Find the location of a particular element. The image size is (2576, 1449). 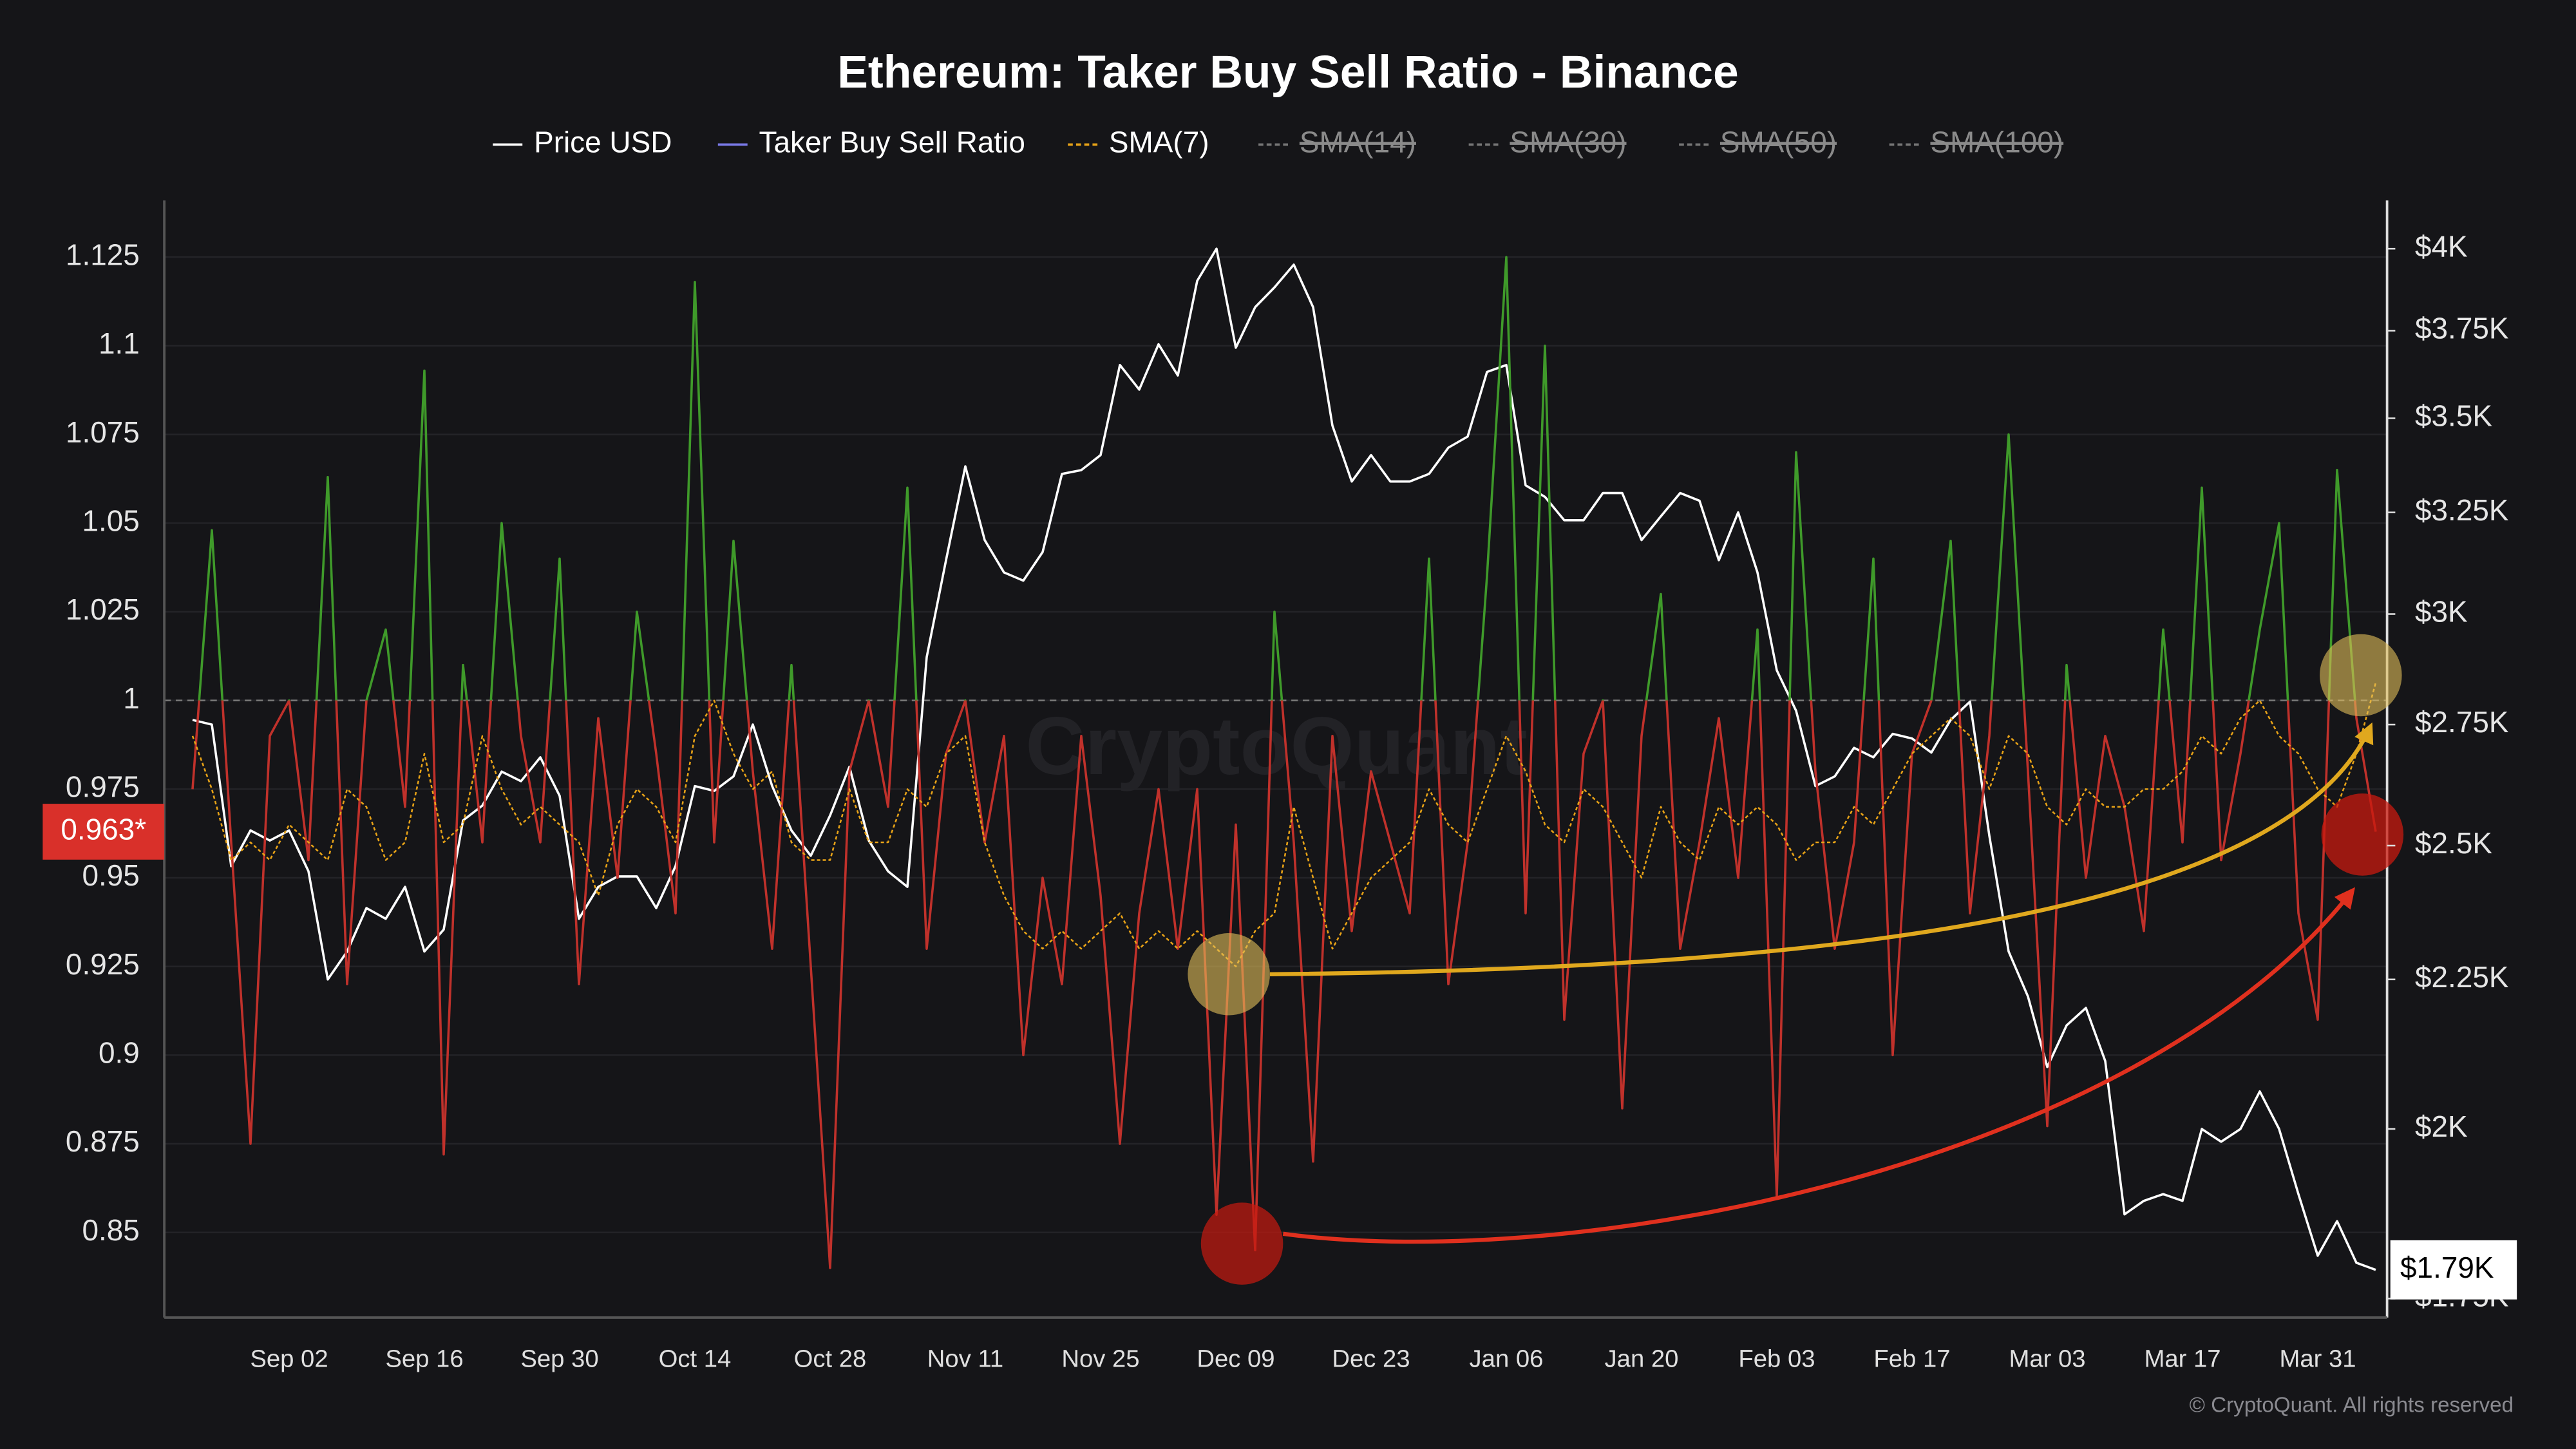

legend-label: Taker Buy Sell Ratio is located at coordinates (892, 143).